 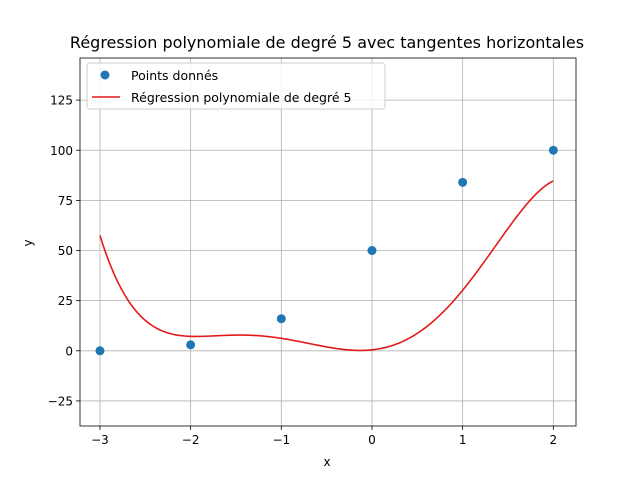 I want to click on legend-label-points: Points donnés, so click(x=174, y=75).